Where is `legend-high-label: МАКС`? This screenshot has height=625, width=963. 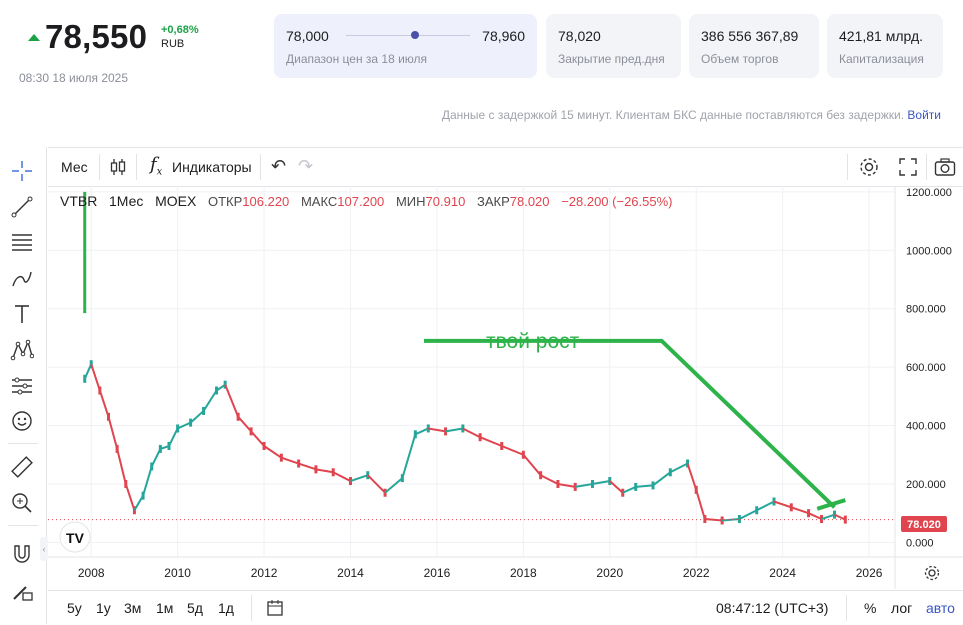 legend-high-label: МАКС is located at coordinates (319, 201).